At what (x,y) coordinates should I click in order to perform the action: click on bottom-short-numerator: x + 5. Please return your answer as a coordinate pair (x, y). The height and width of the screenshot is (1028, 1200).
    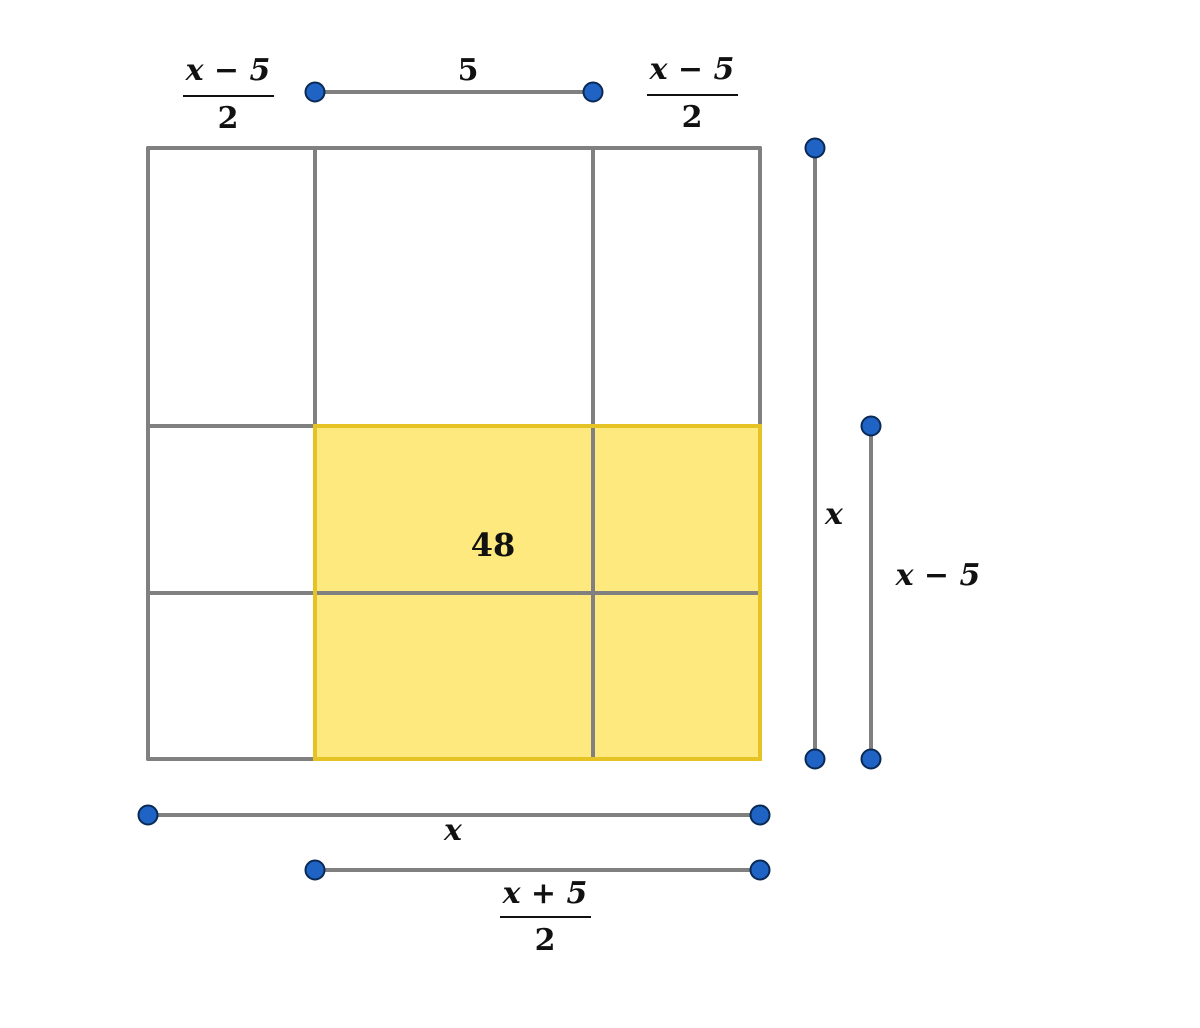
    Looking at the image, I should click on (545, 893).